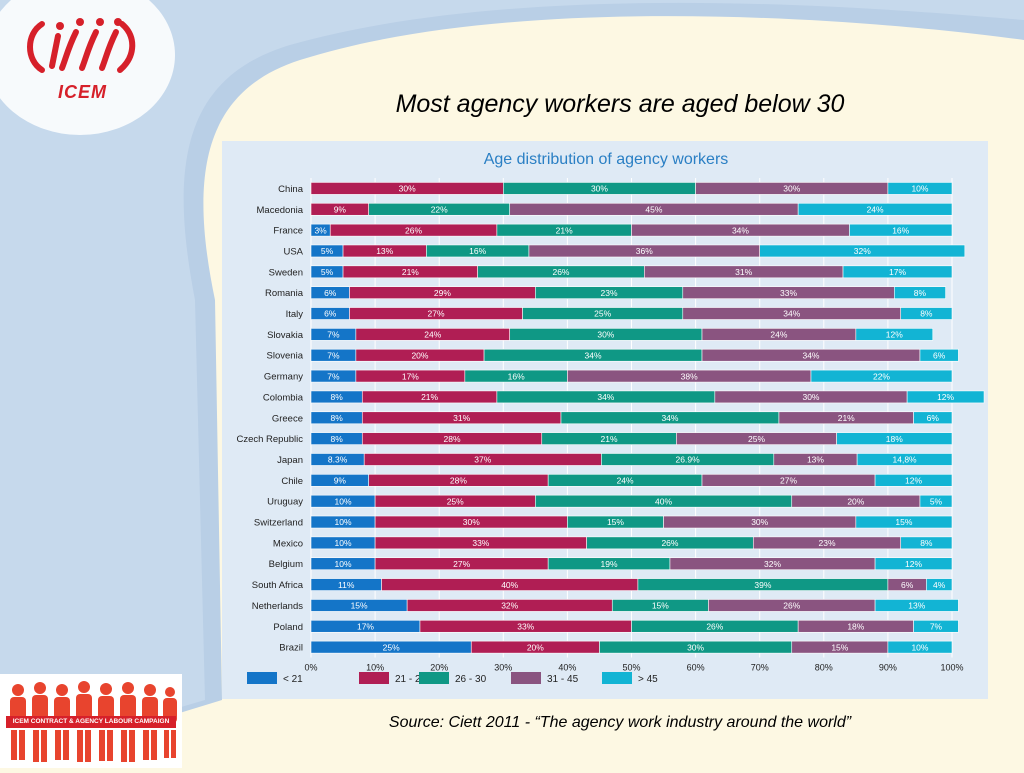 The height and width of the screenshot is (773, 1024). I want to click on category-label: France, so click(288, 231).